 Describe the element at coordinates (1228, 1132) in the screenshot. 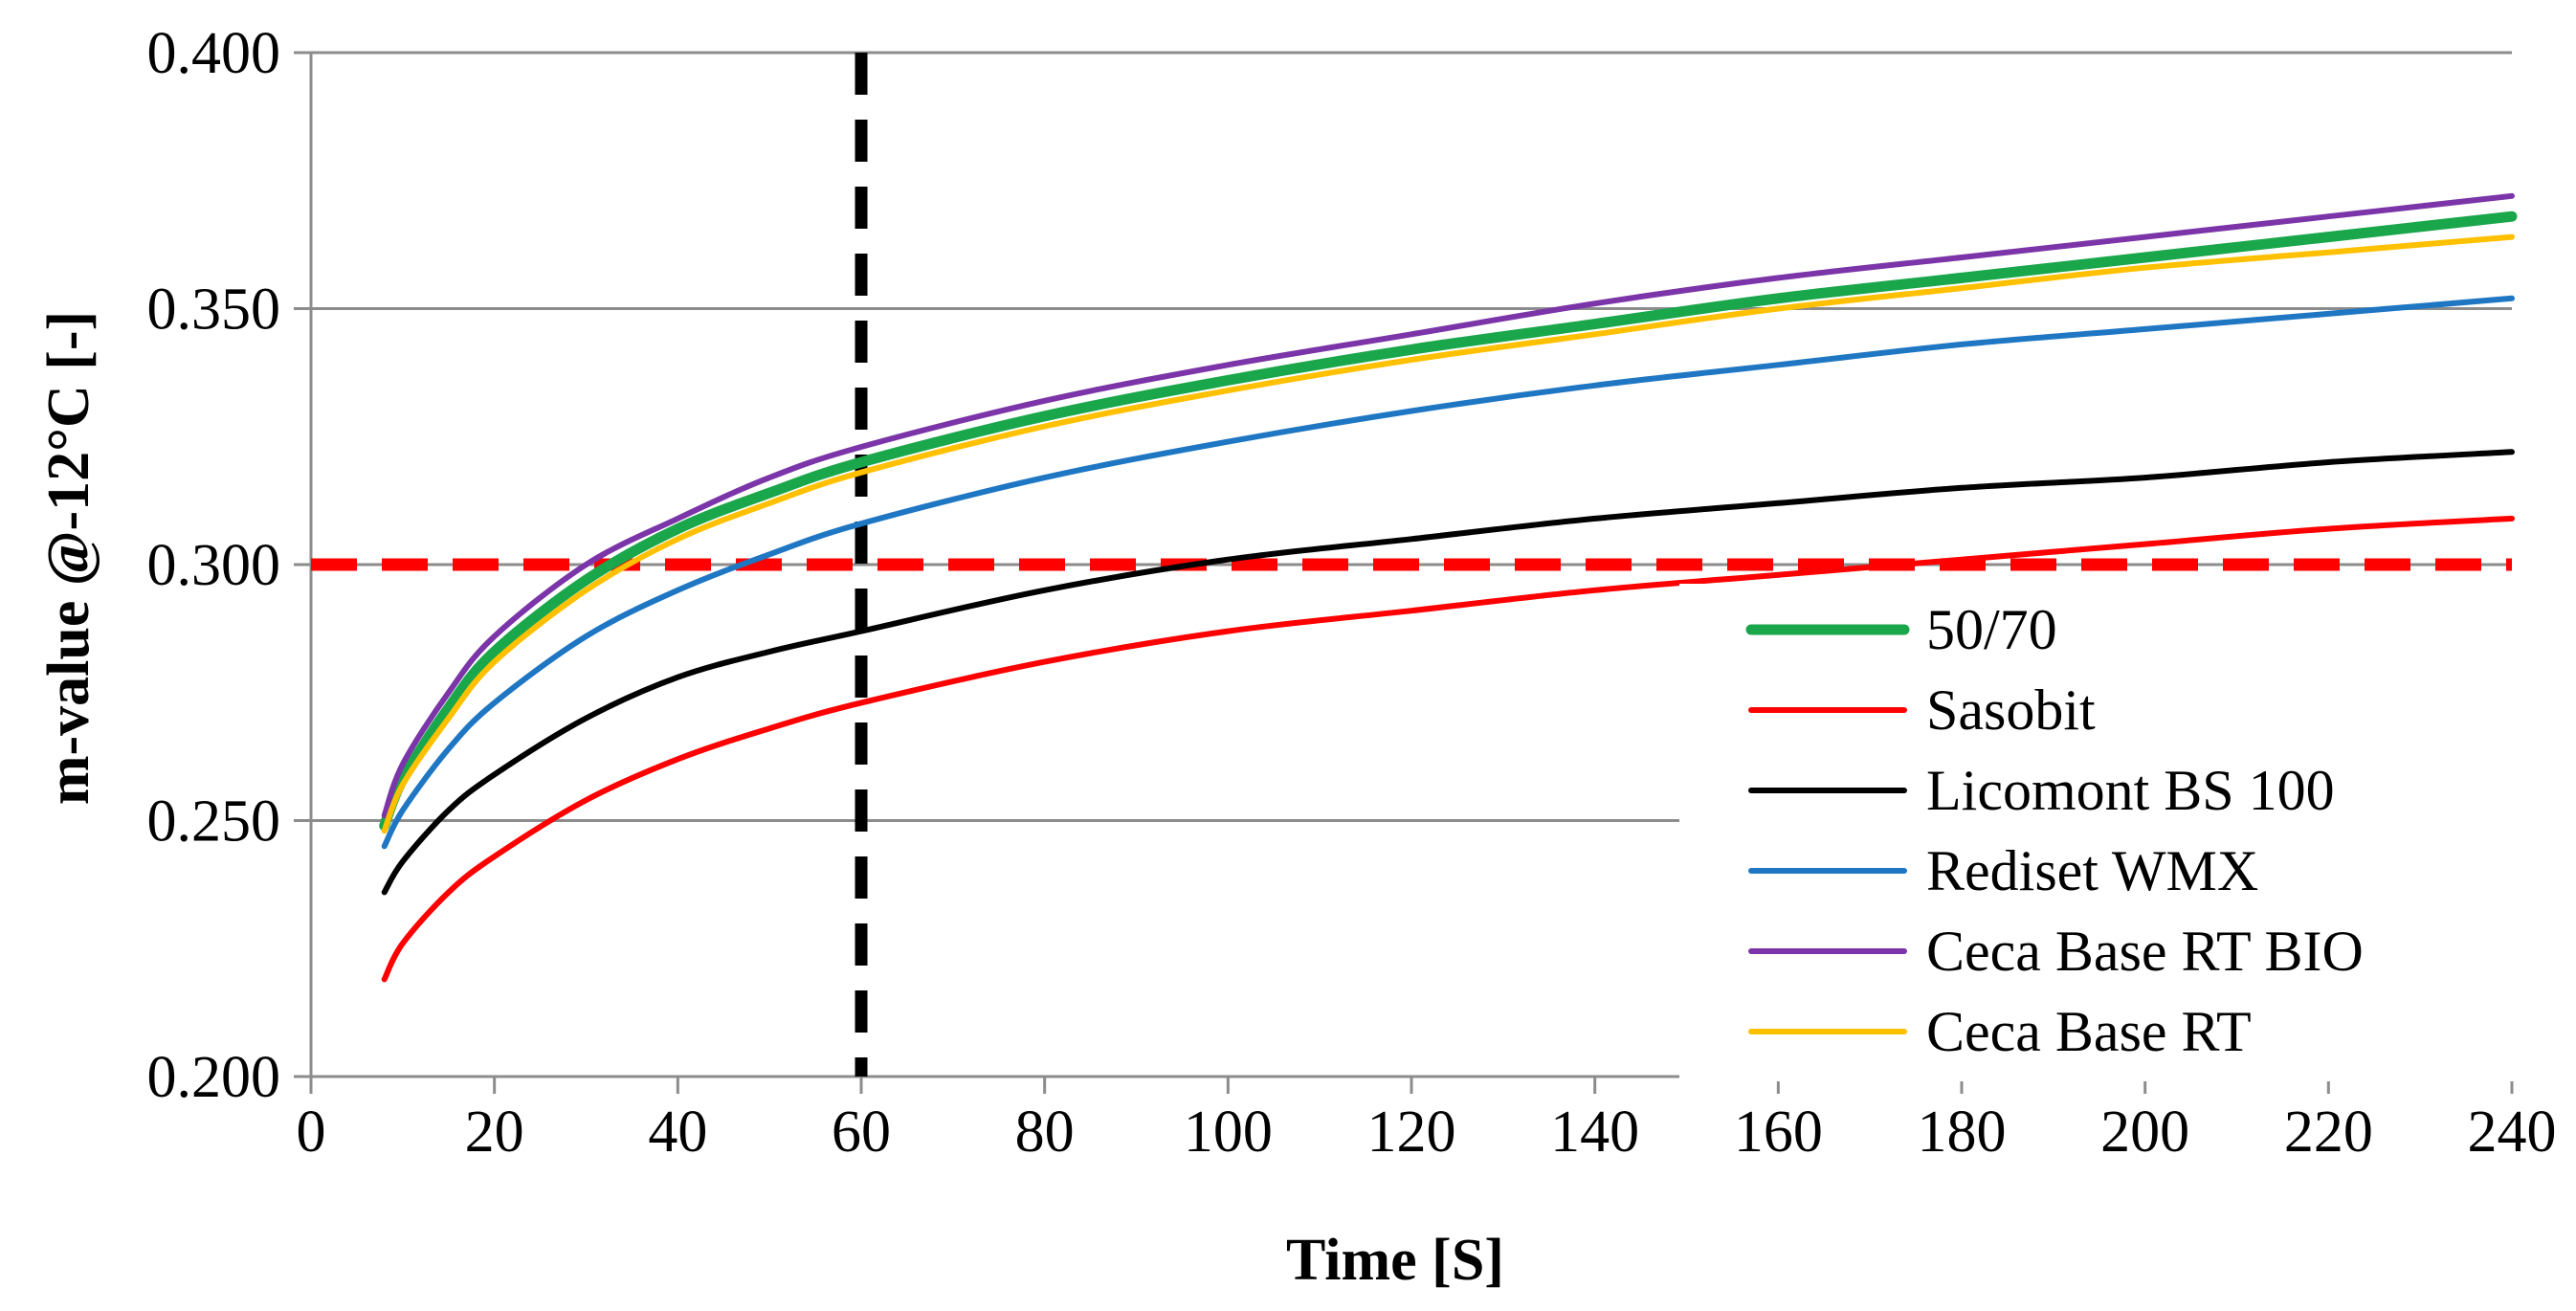

I see `x-tick-label: 100` at that location.